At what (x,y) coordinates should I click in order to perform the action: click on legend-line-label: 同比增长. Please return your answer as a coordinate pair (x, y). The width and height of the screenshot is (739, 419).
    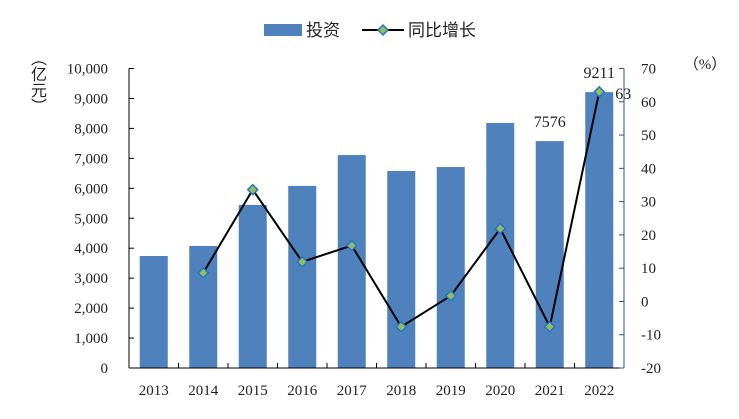
    Looking at the image, I should click on (442, 31).